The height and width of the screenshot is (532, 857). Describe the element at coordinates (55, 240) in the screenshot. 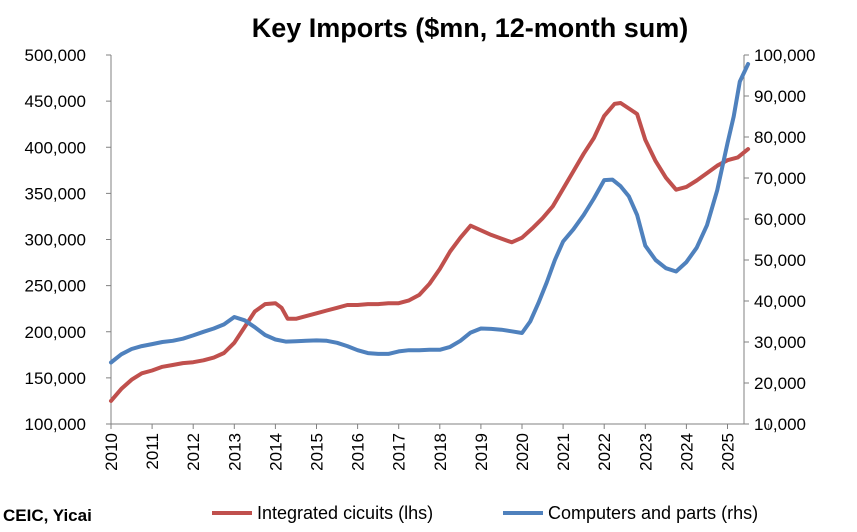

I see `left-tick-label: 300,000` at that location.